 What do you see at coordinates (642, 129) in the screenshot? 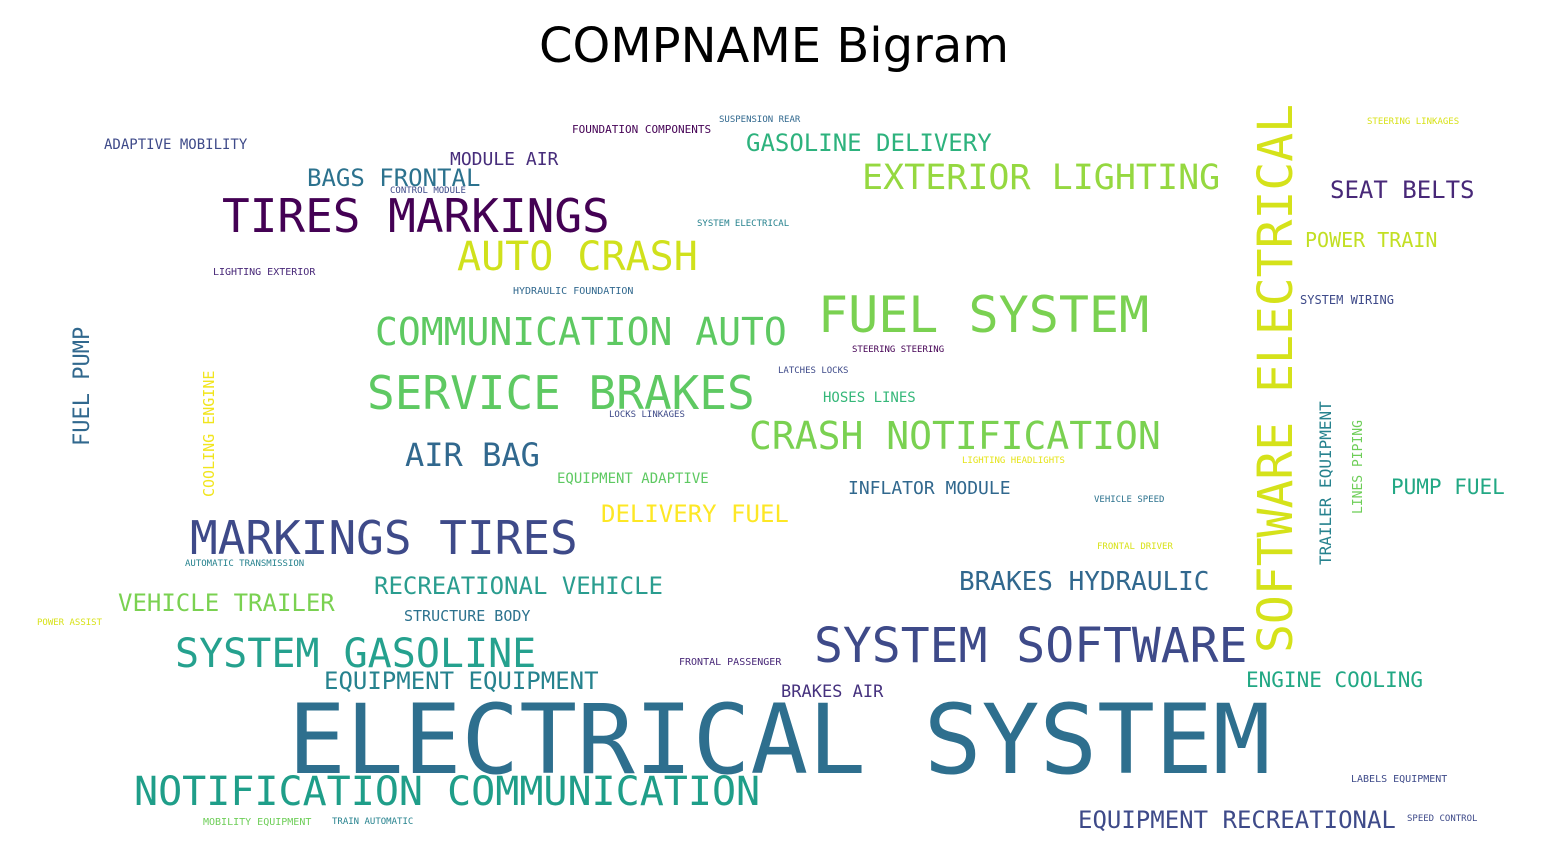
I see `word-foundation-components: FOUNDATION COMPONENTS` at bounding box center [642, 129].